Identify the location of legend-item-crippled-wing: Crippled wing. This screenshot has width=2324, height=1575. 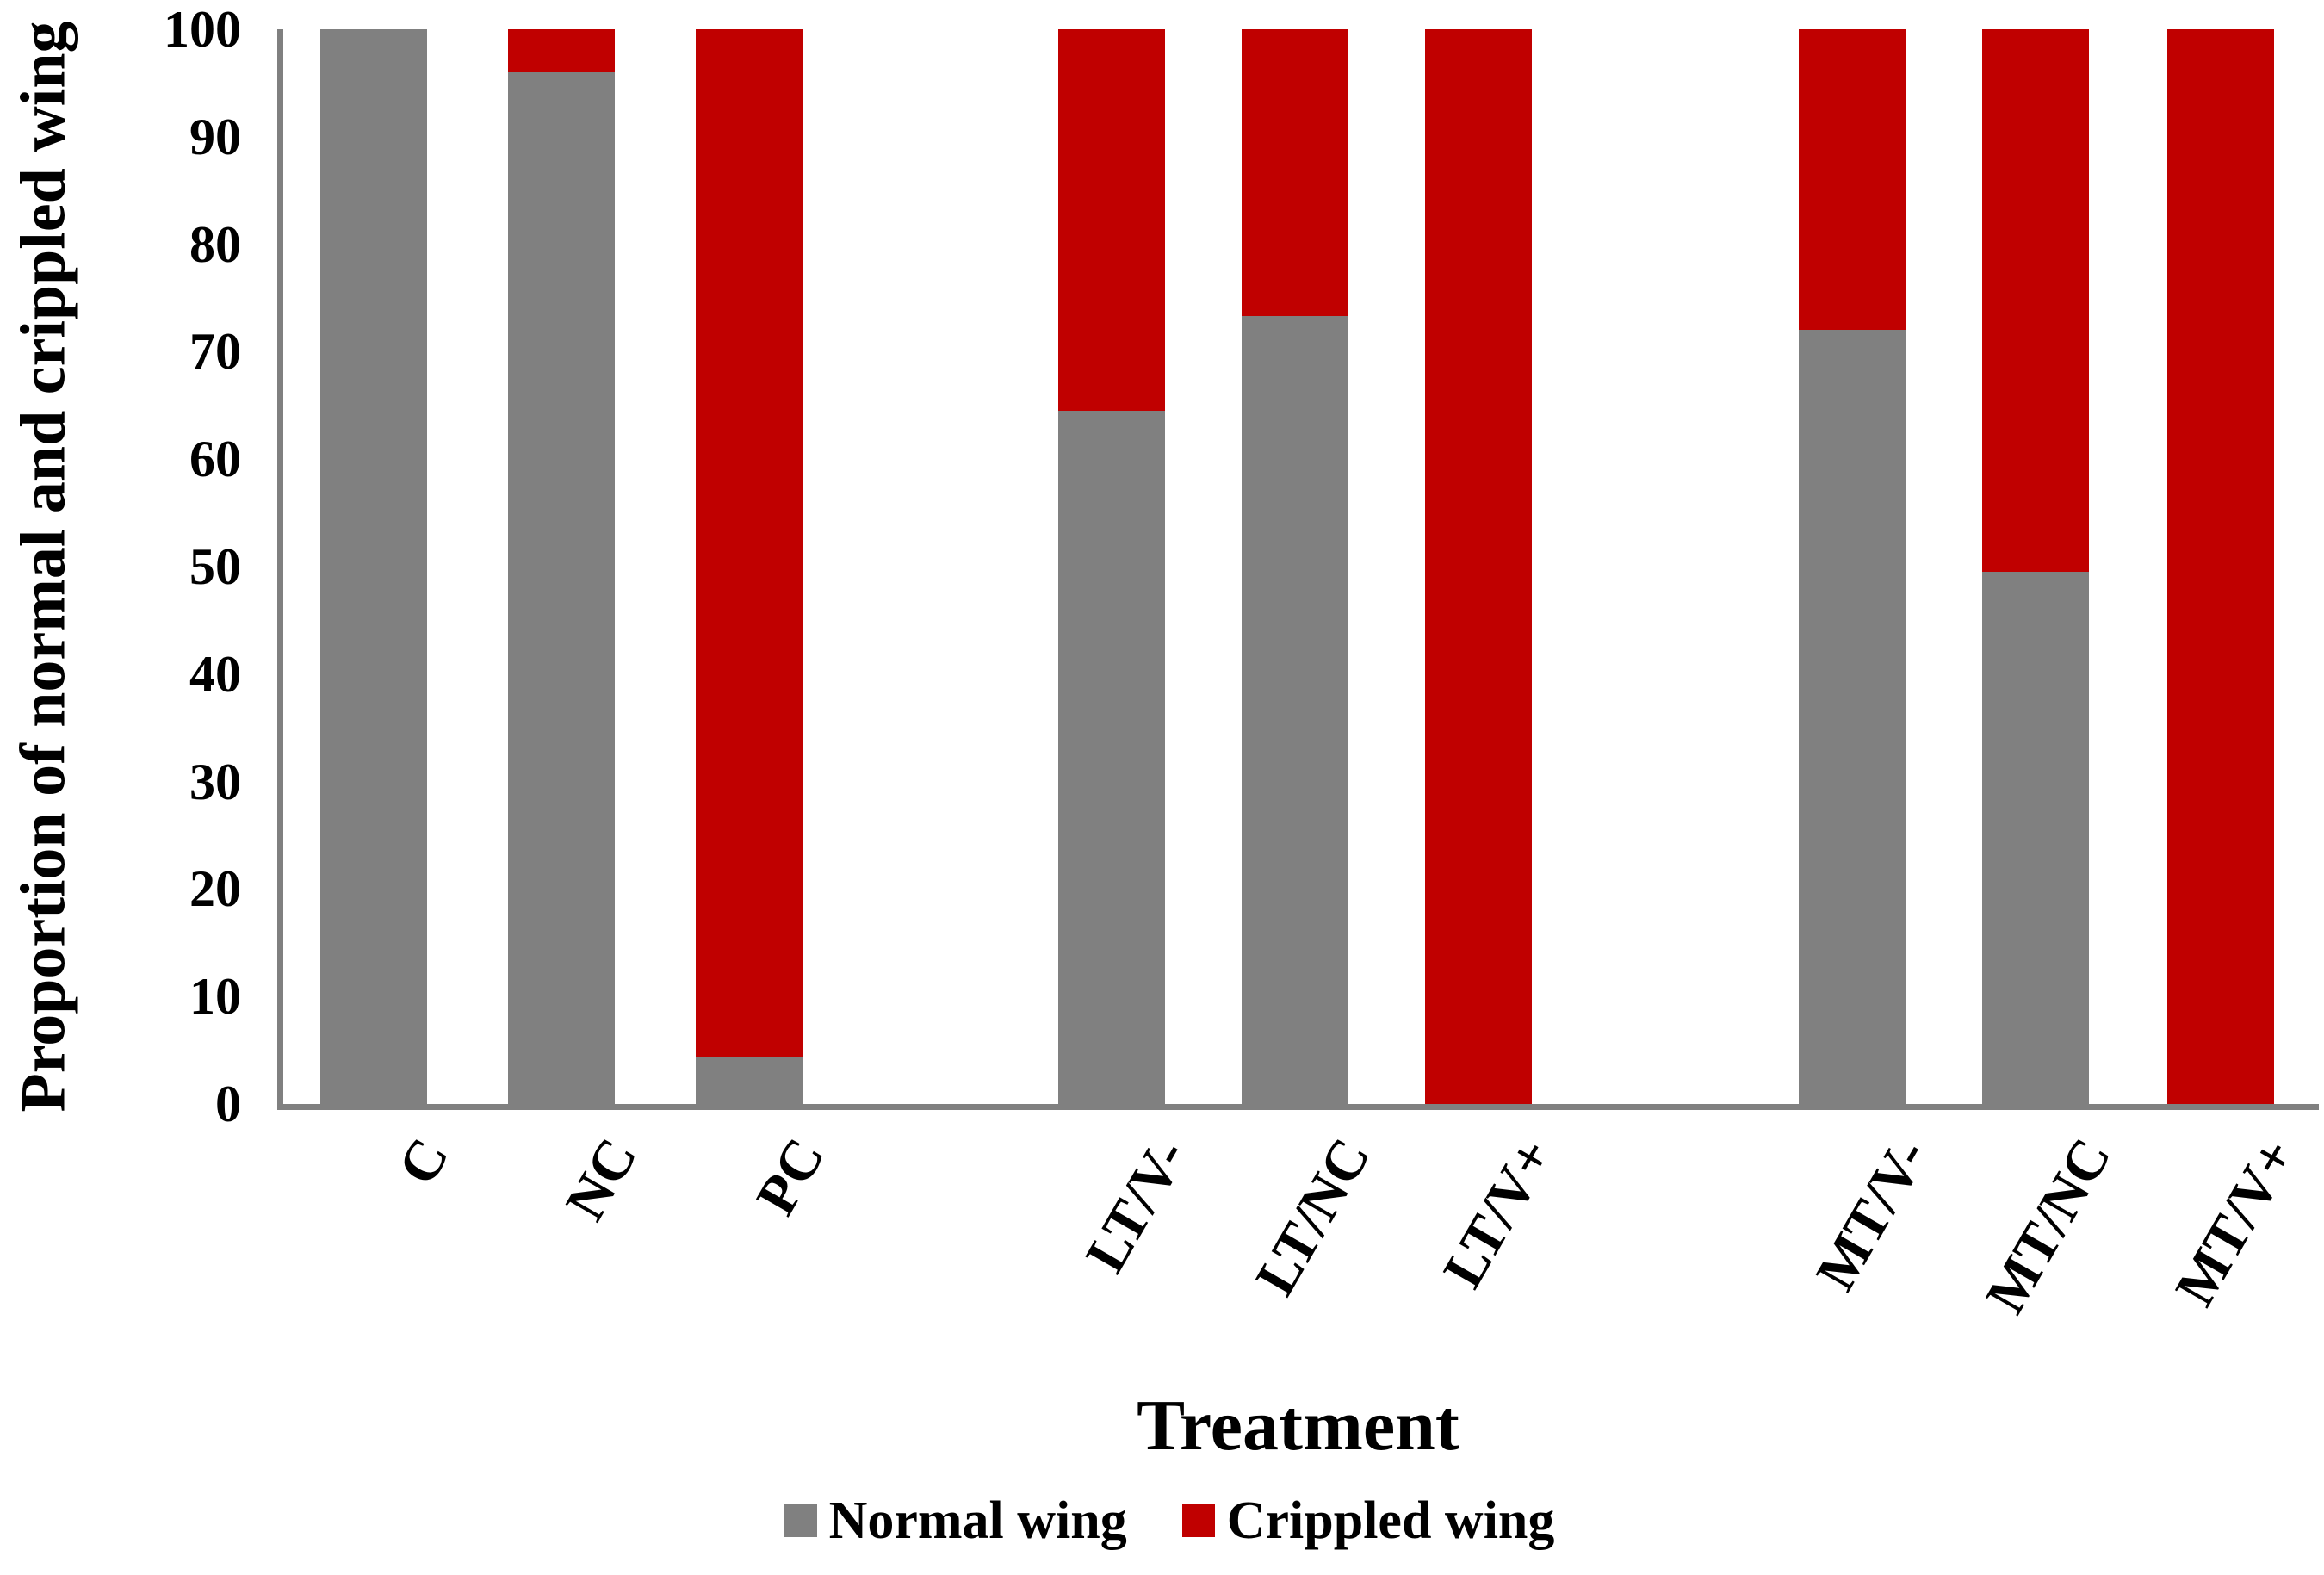
(1368, 1520).